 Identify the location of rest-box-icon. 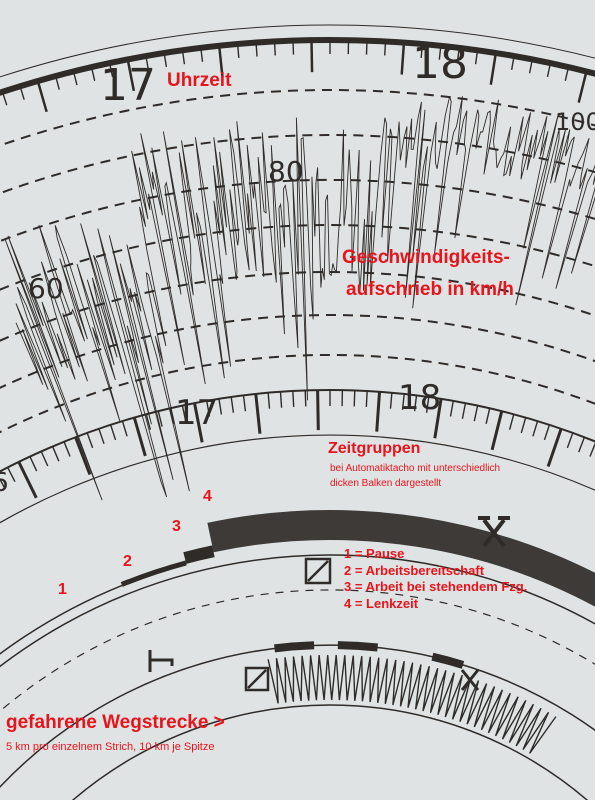
(318, 571).